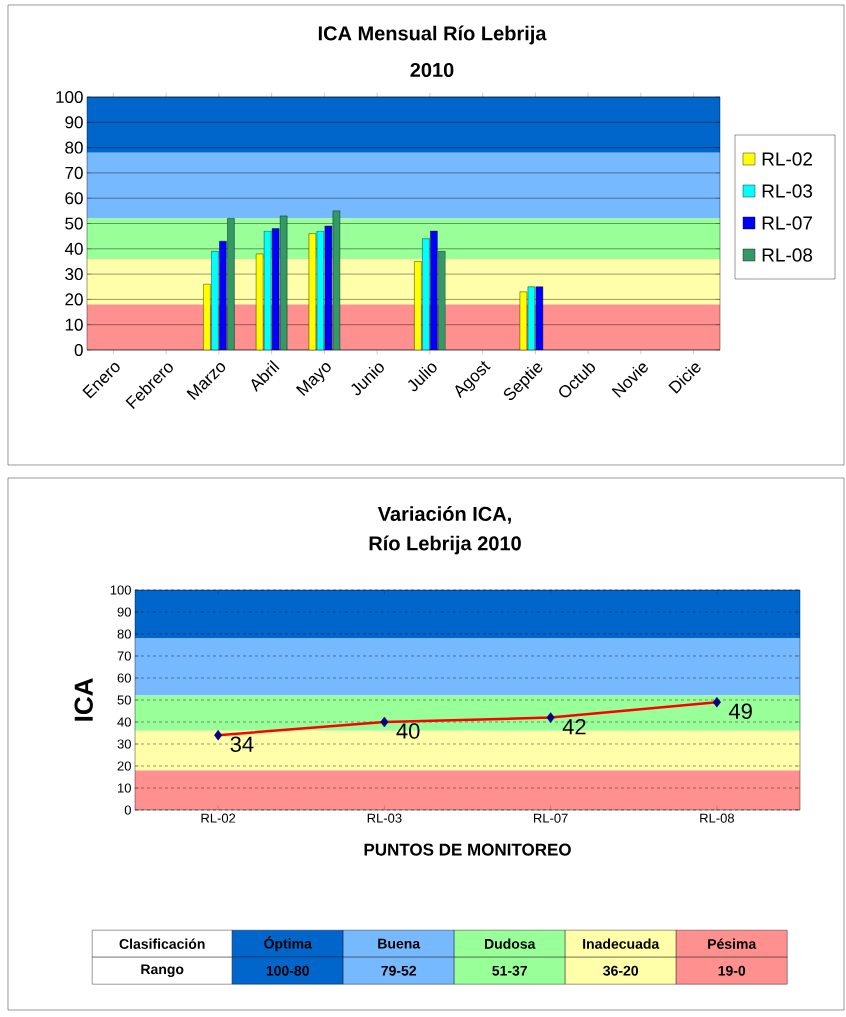 Image resolution: width=846 pixels, height=1017 pixels. What do you see at coordinates (550, 818) in the screenshot?
I see `x-tick-label: RL-07` at bounding box center [550, 818].